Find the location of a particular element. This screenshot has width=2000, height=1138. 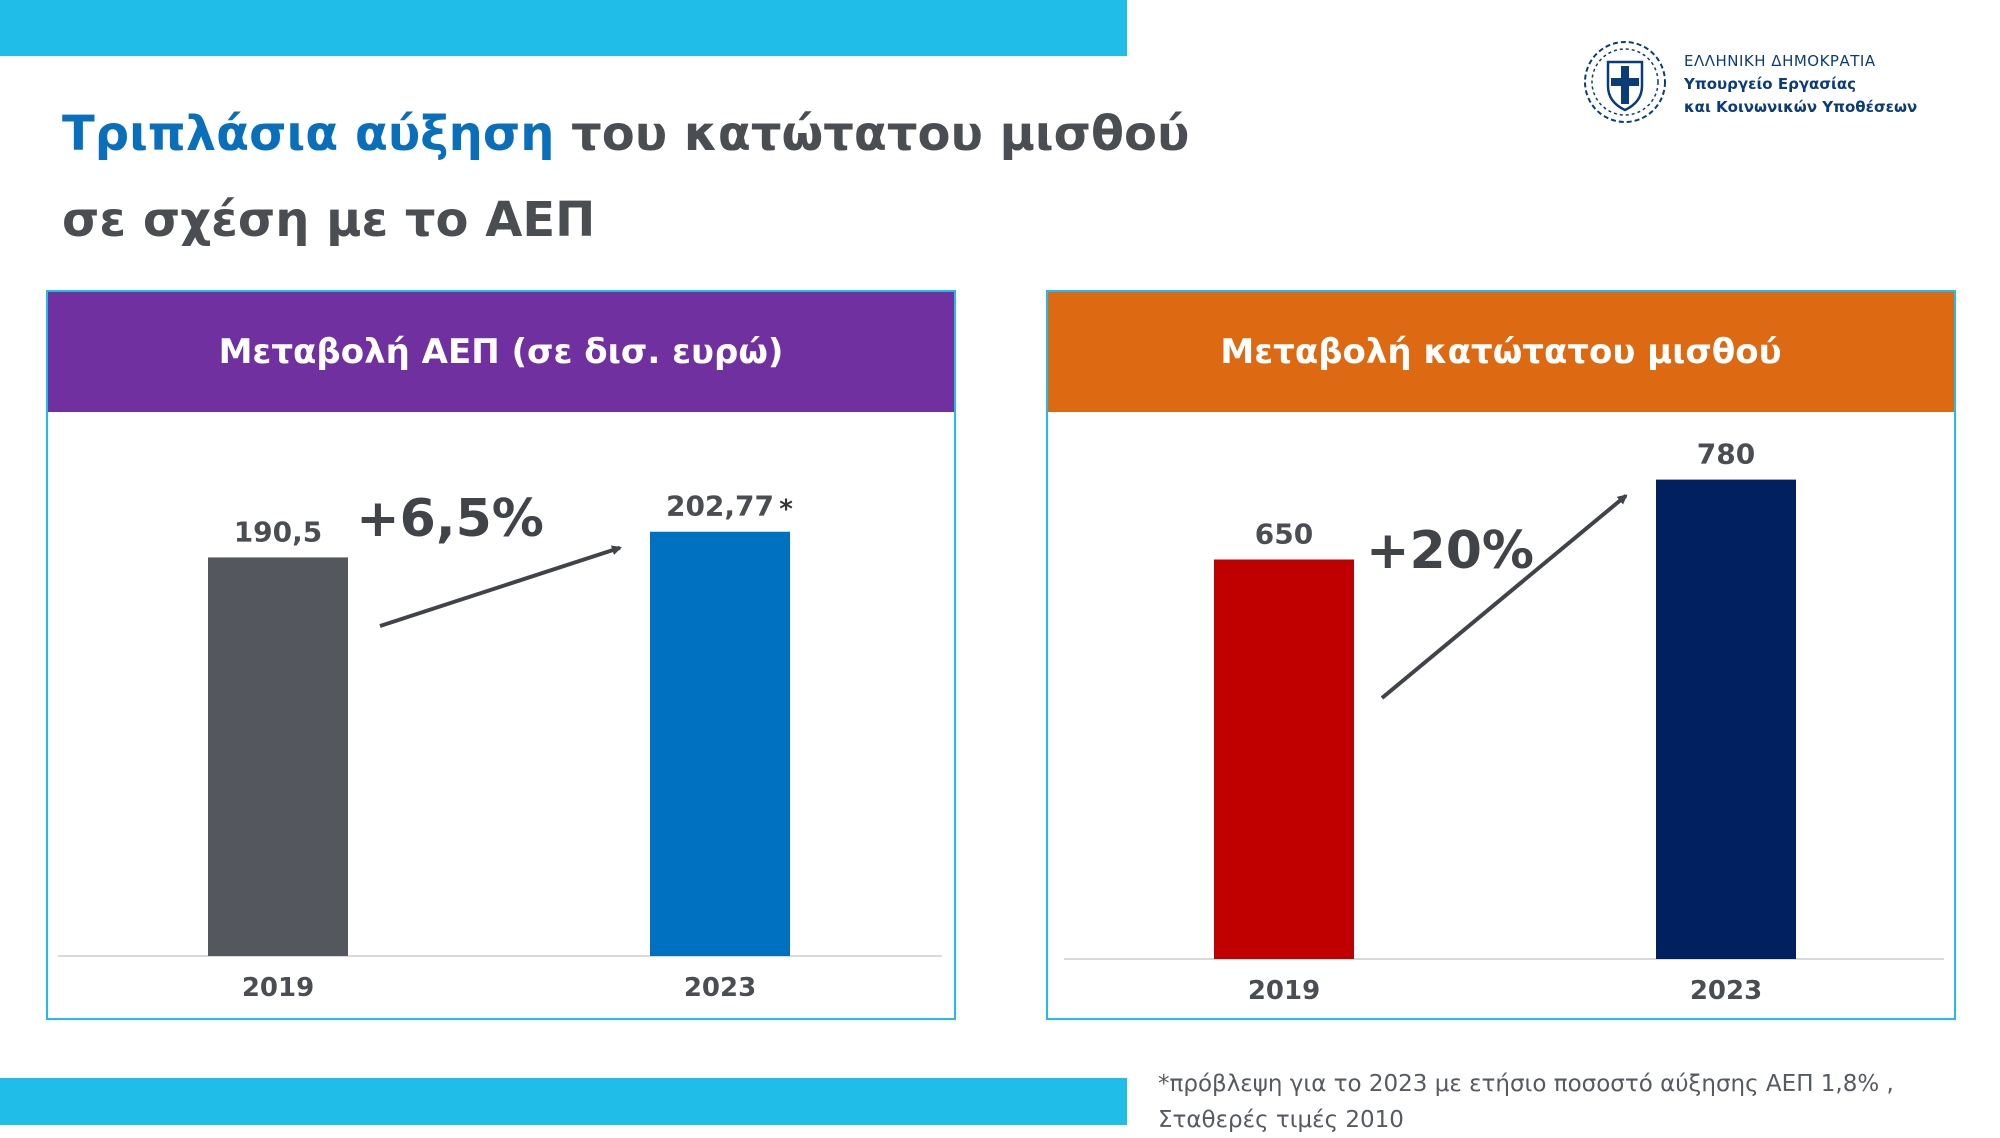

gdp-value-label-2023: 202,77 is located at coordinates (720, 506).